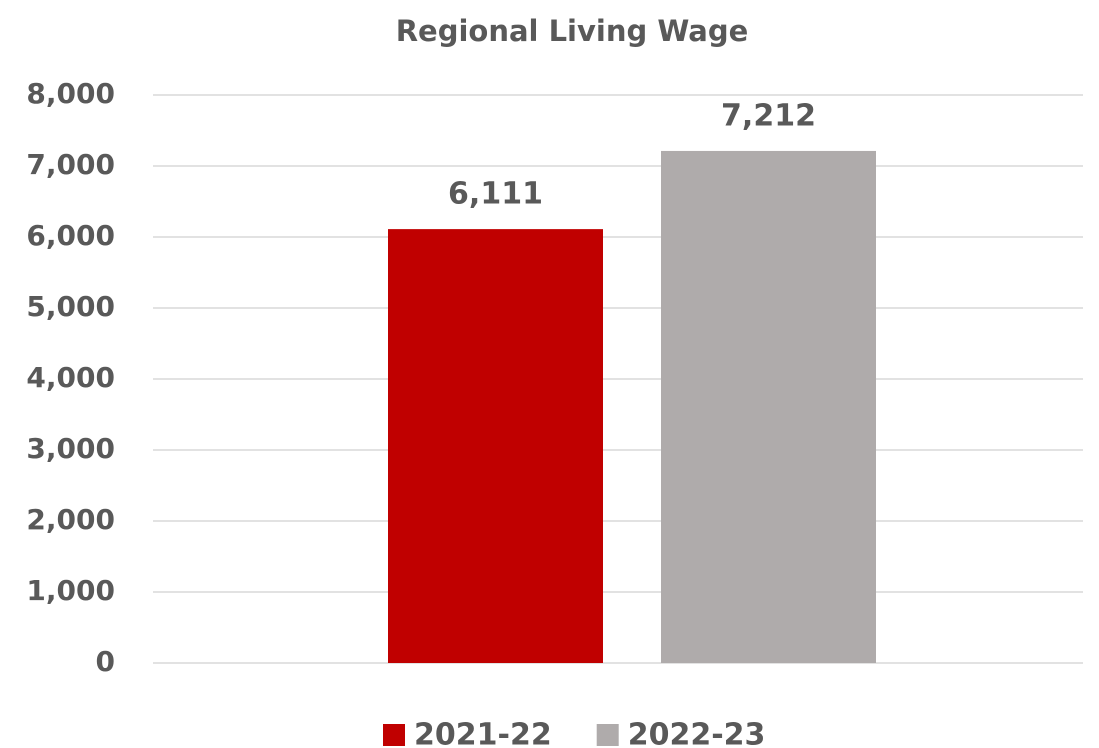  Describe the element at coordinates (697, 733) in the screenshot. I see `legend-label: 2022-23` at that location.